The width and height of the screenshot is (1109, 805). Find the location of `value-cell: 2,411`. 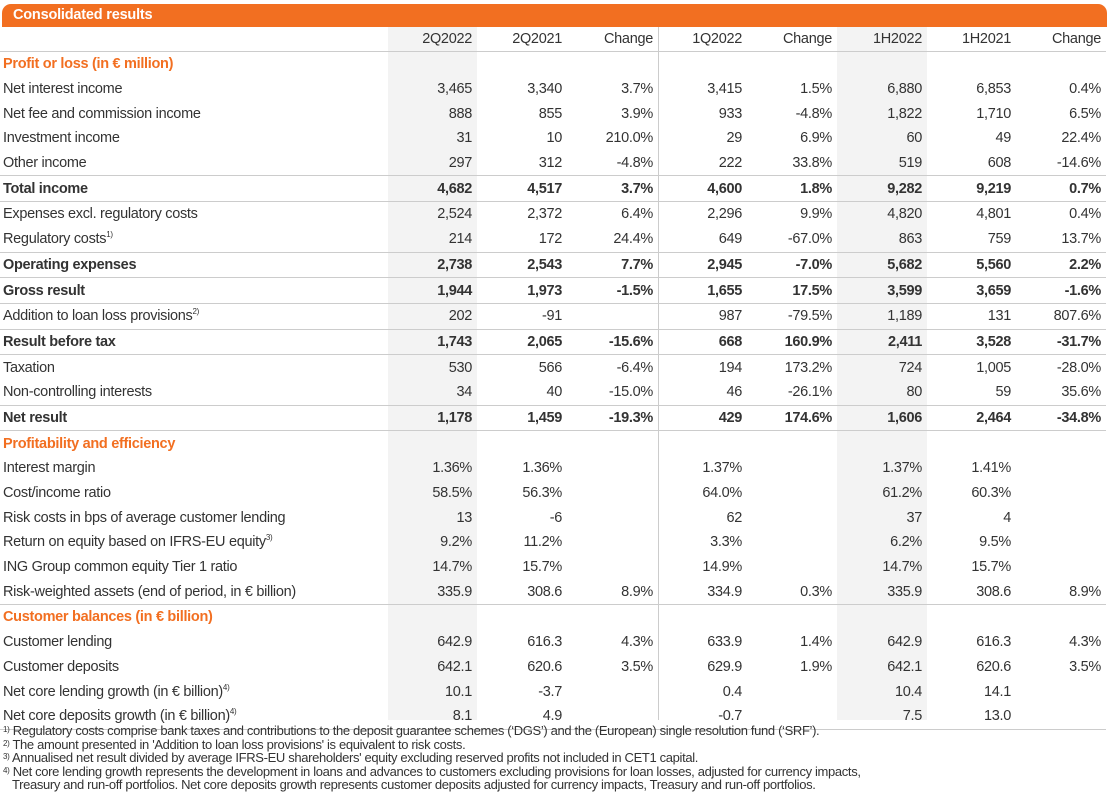

value-cell: 2,411 is located at coordinates (882, 342).